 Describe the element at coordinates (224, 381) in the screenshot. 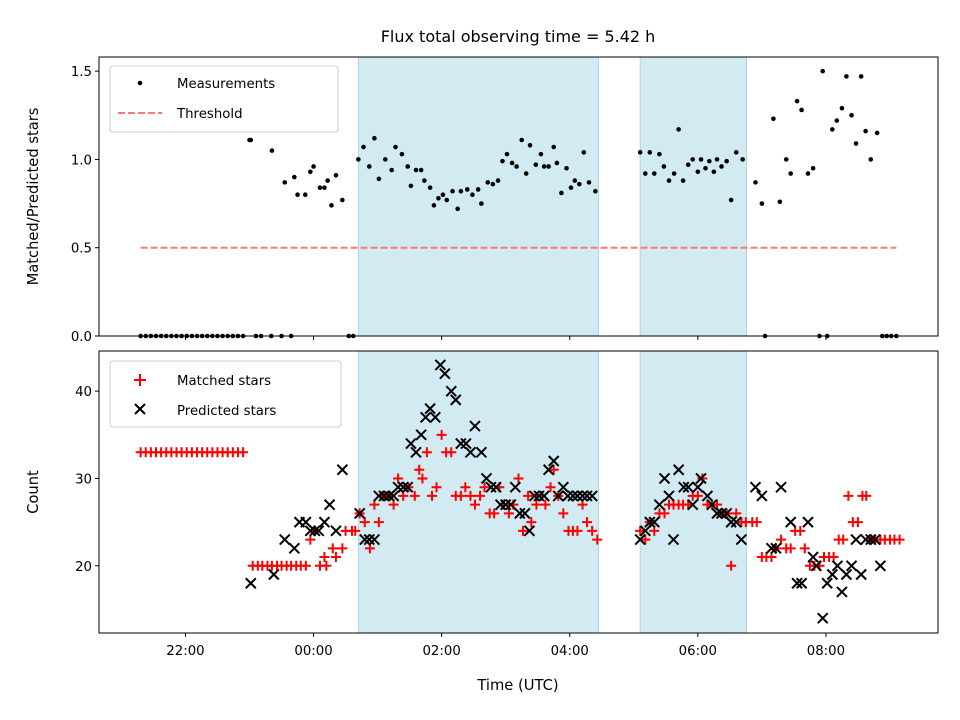

I see `legend-matched-label: Matched stars` at that location.